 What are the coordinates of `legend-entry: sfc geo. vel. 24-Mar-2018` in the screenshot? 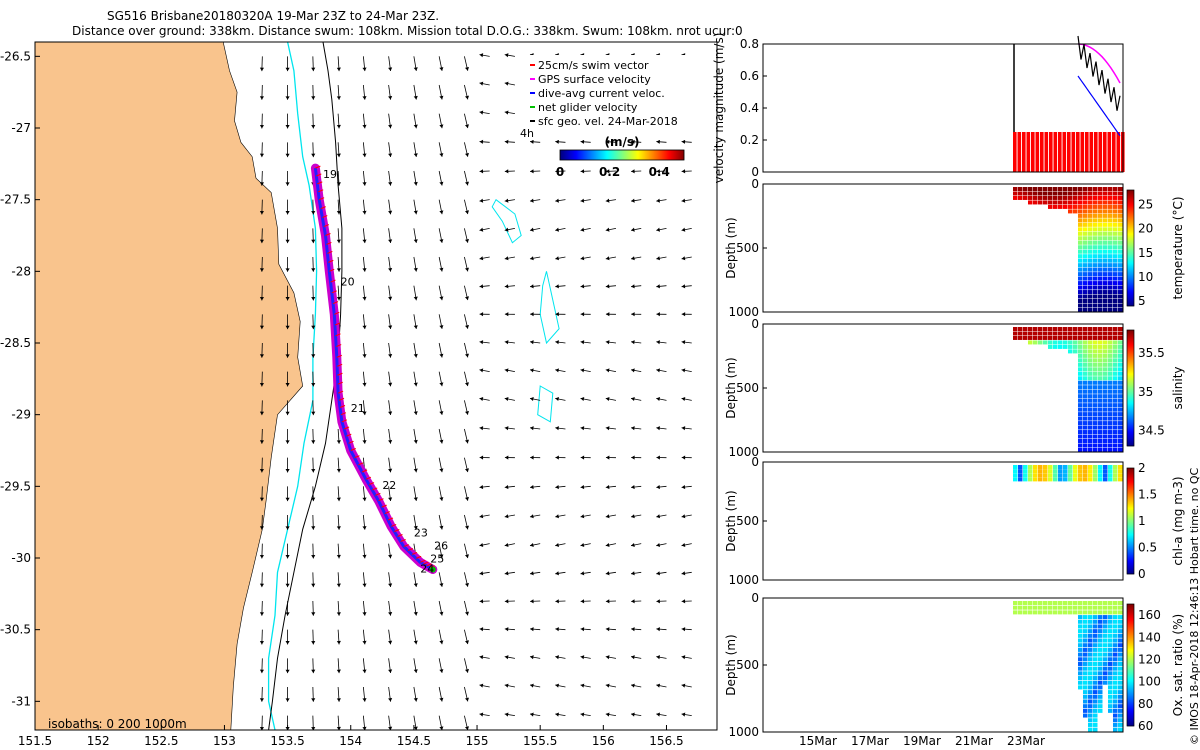 It's located at (608, 121).